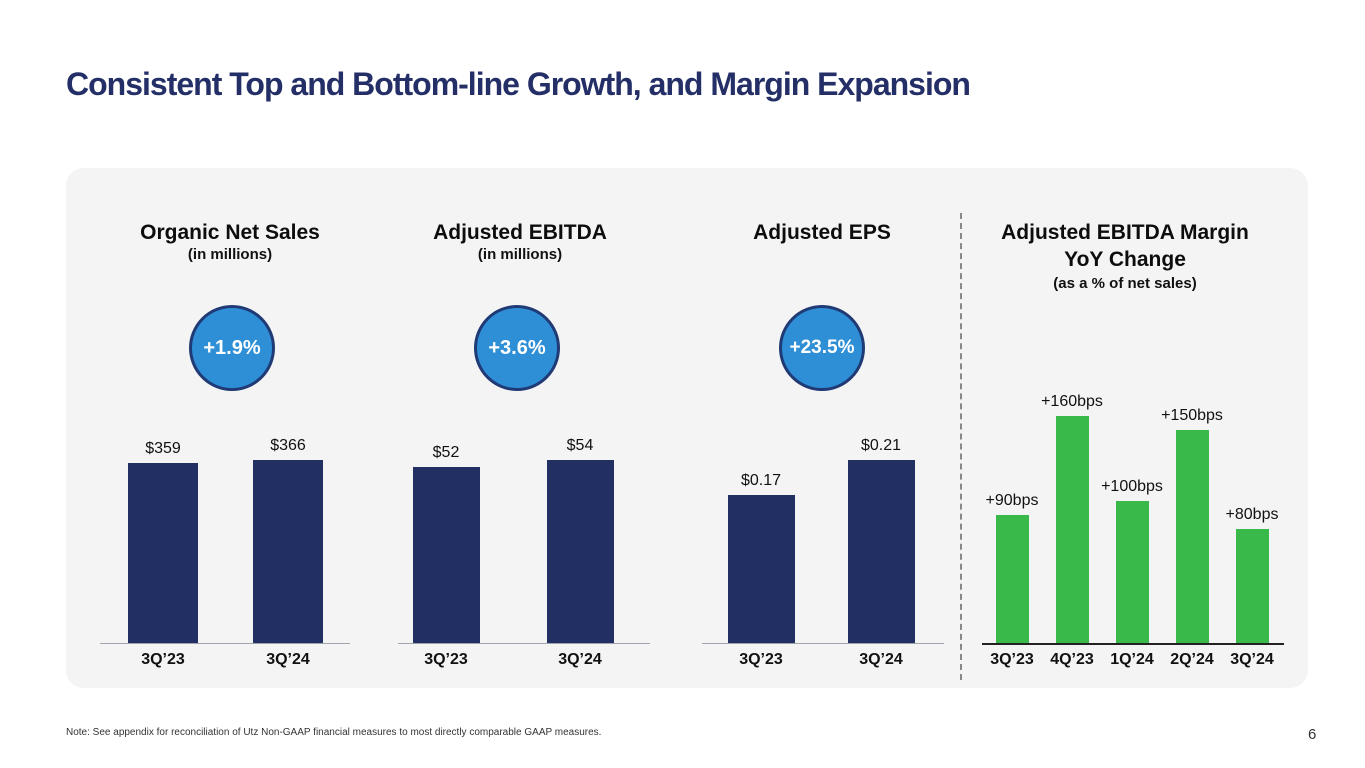  What do you see at coordinates (524, 643) in the screenshot?
I see `x-axis-adjusted-ebitda` at bounding box center [524, 643].